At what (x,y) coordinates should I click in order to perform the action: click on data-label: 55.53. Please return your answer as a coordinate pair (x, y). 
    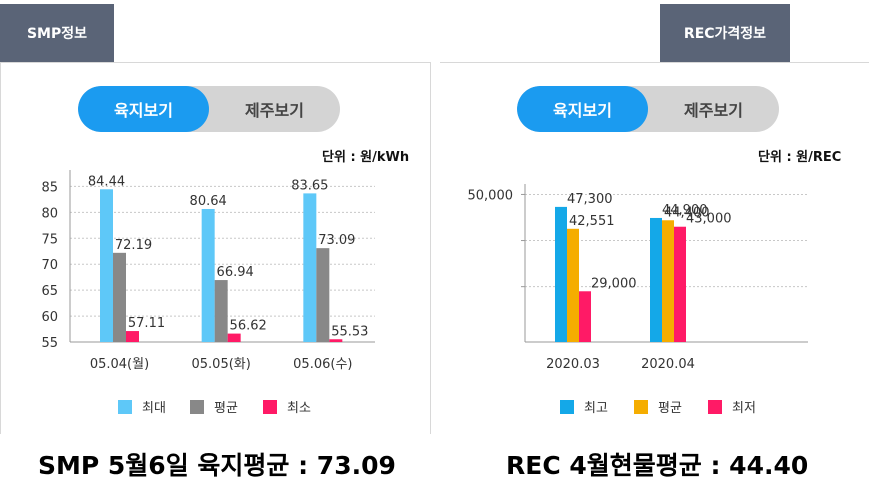
    Looking at the image, I should click on (349, 331).